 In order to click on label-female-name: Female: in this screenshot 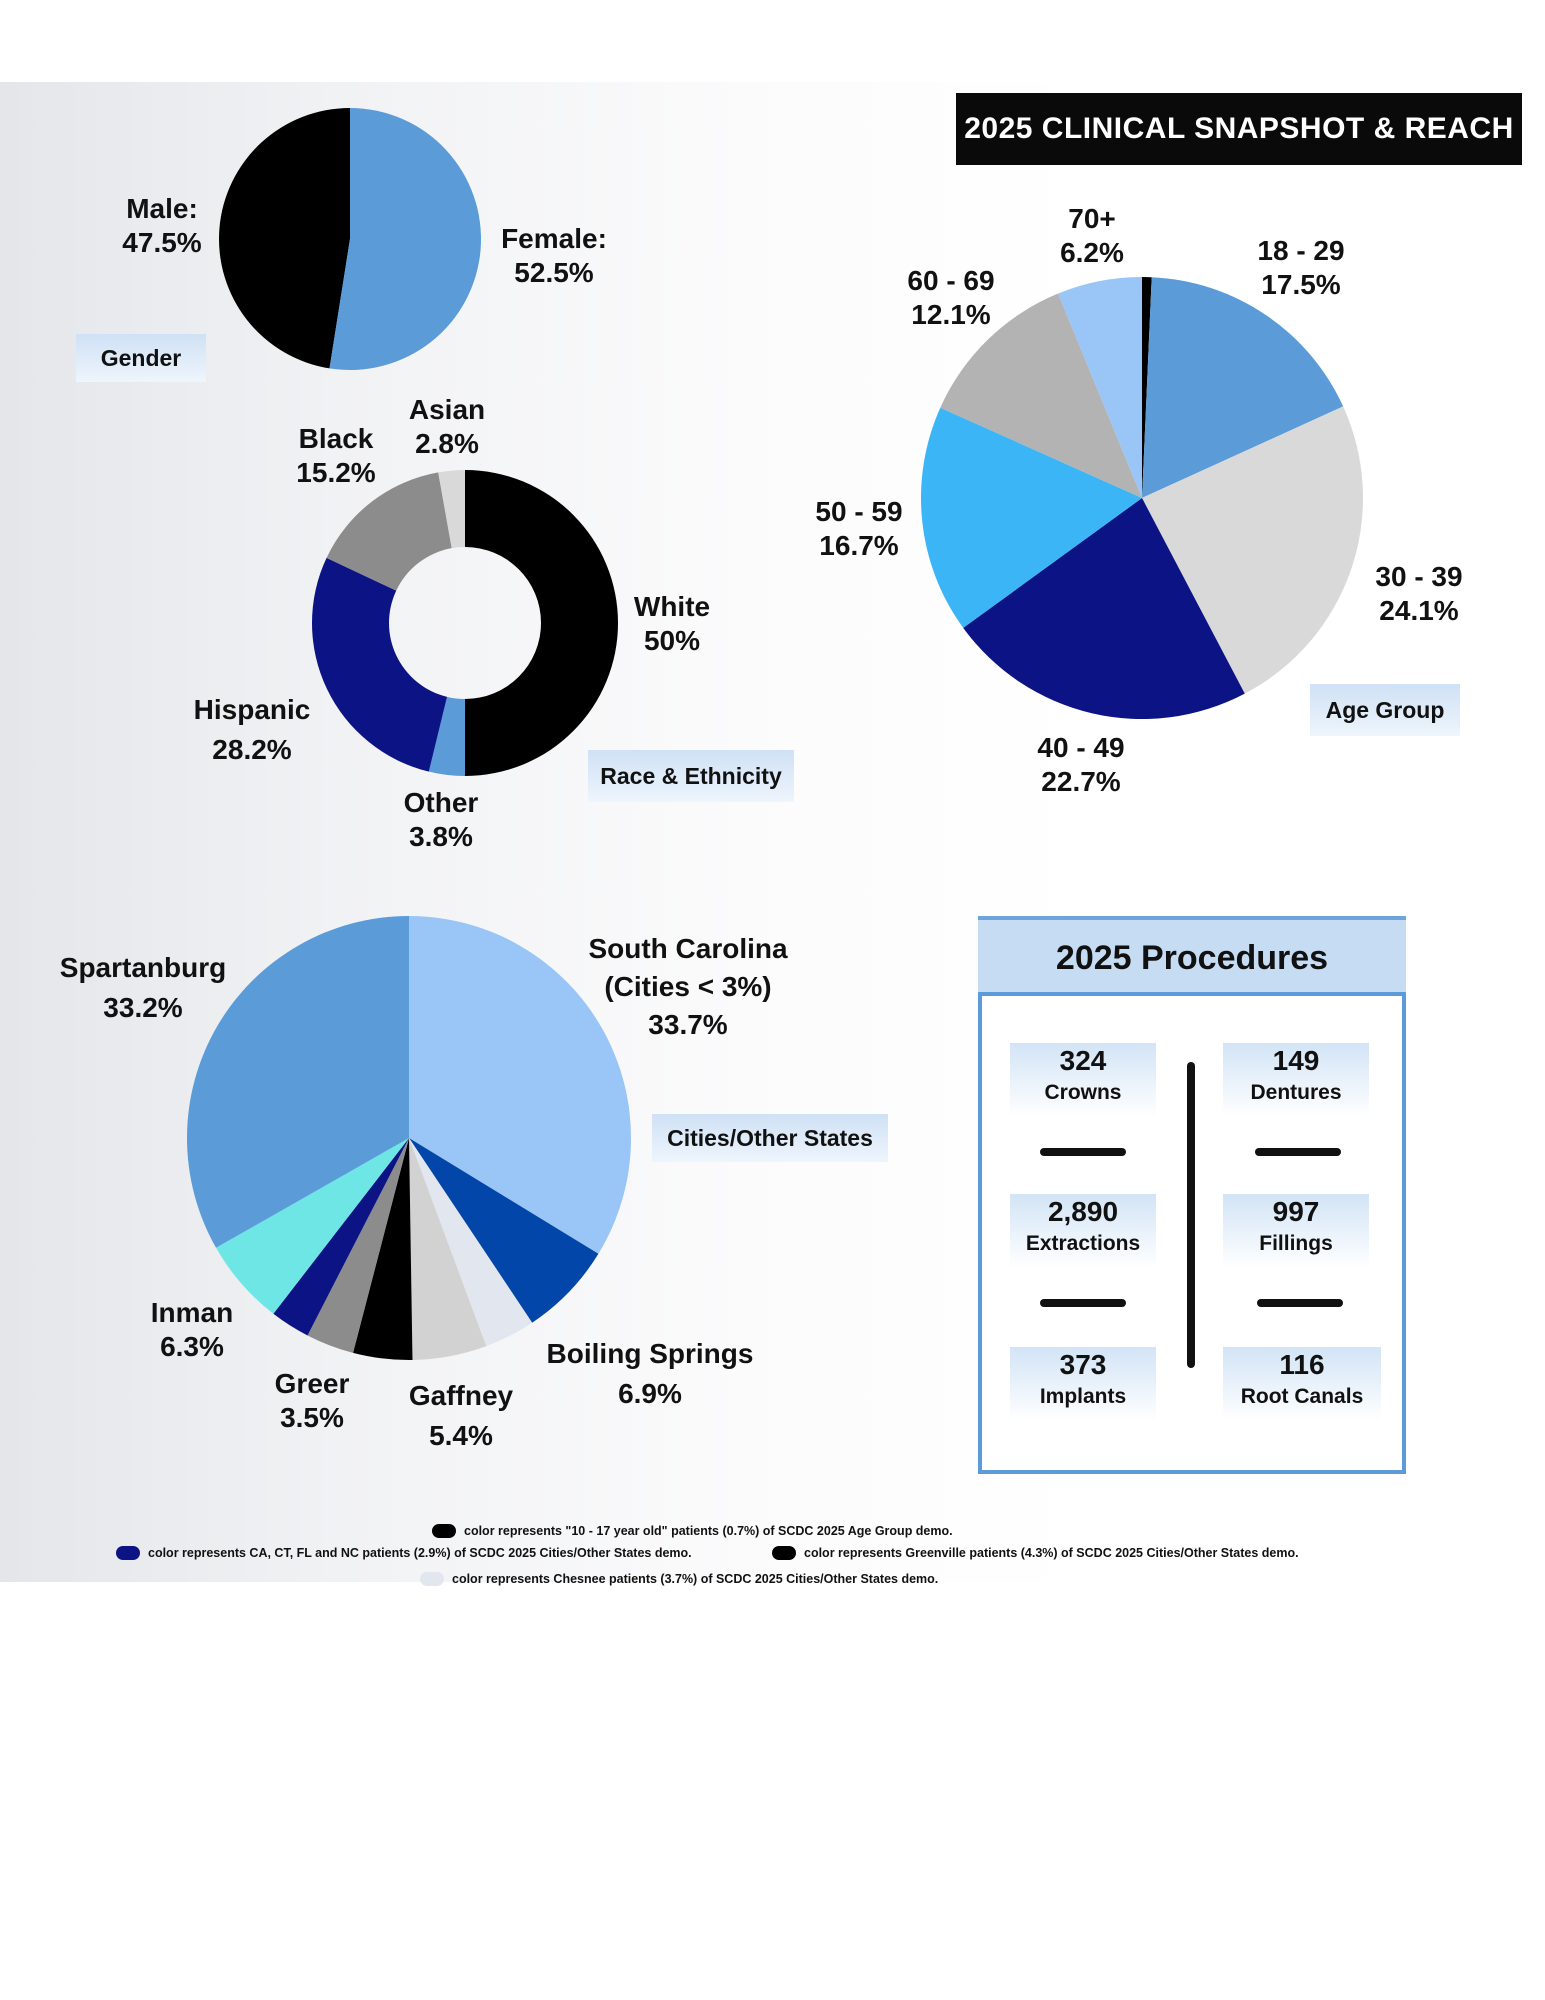, I will do `click(554, 238)`.